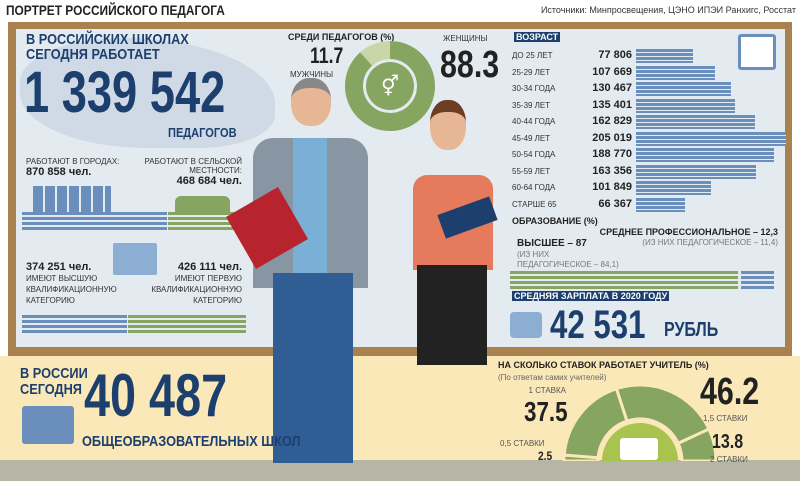 The width and height of the screenshot is (800, 481). I want to click on higher-education-bar, so click(624, 281).